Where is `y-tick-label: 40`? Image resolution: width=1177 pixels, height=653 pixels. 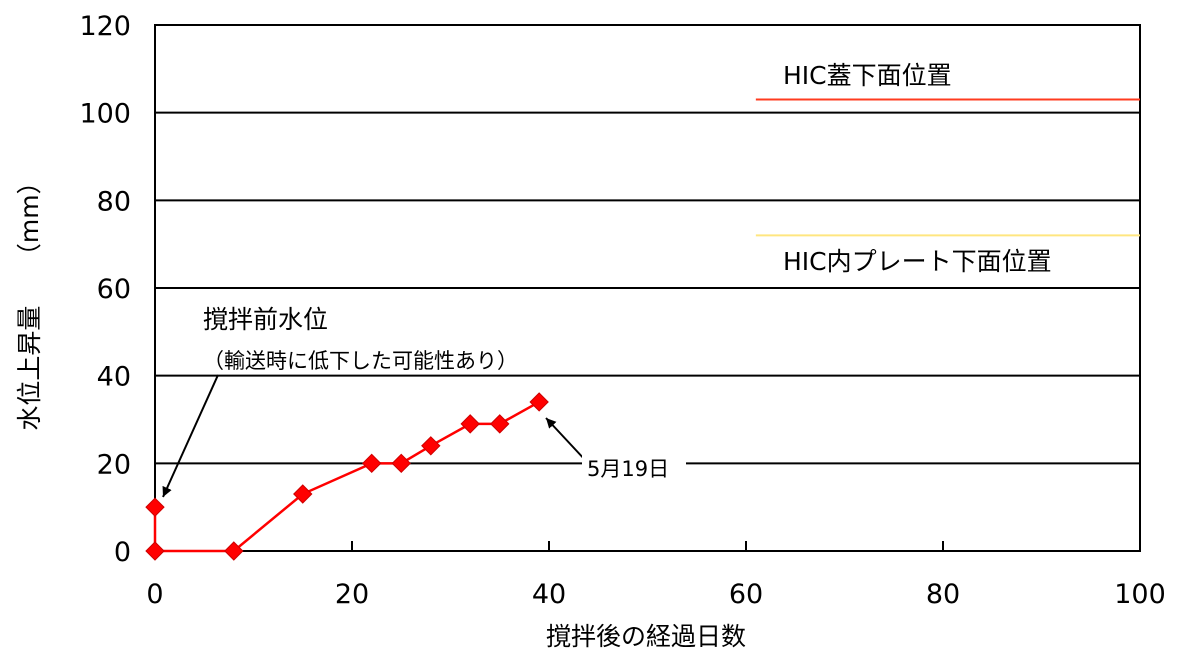
y-tick-label: 40 is located at coordinates (114, 377).